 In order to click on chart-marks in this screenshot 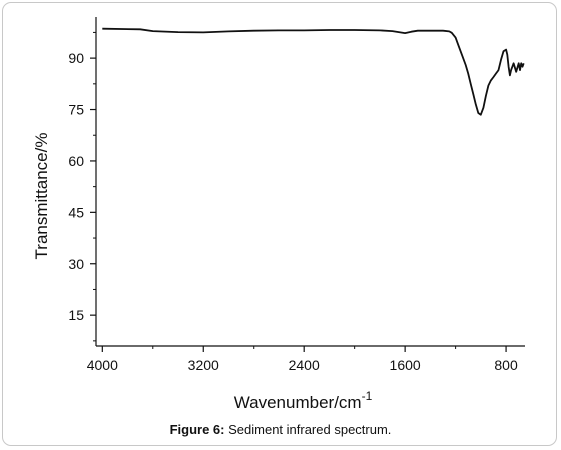, I will do `click(313, 71)`.